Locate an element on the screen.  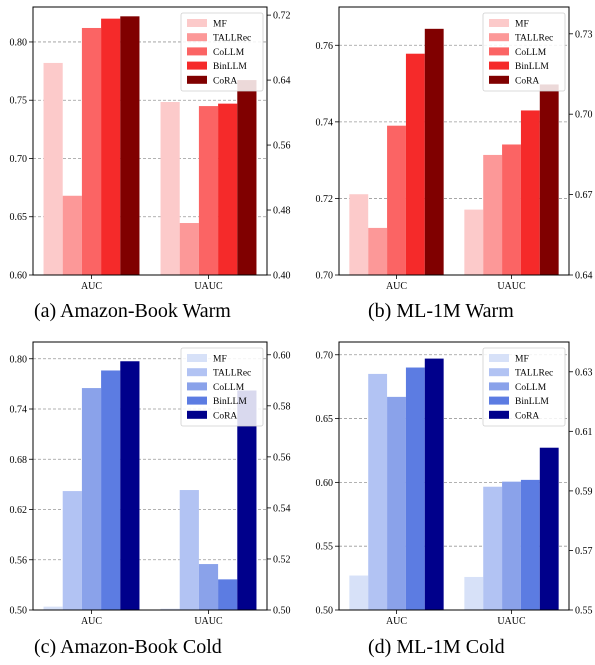
right-y-tick-label: 0.48 is located at coordinates (282, 211).